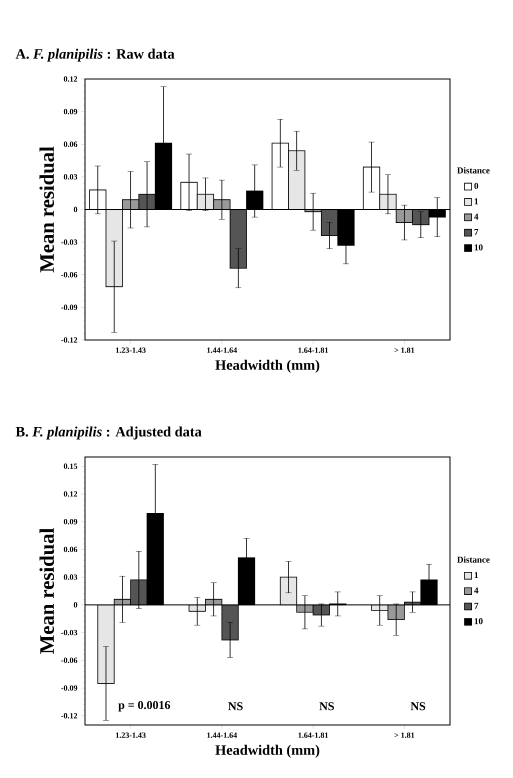 The image size is (513, 778). I want to click on chart-title: B. F. planipilis : Adjusted data, so click(109, 433).